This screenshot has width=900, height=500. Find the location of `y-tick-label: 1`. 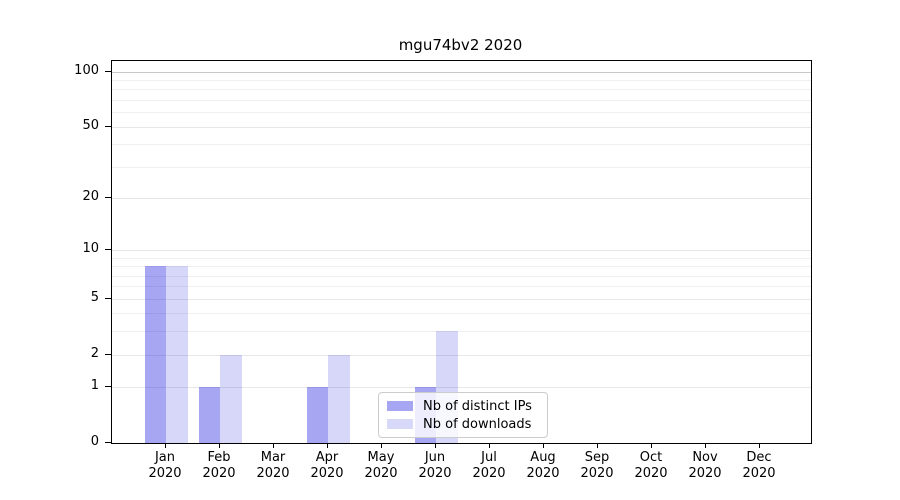

y-tick-label: 1 is located at coordinates (94, 386).